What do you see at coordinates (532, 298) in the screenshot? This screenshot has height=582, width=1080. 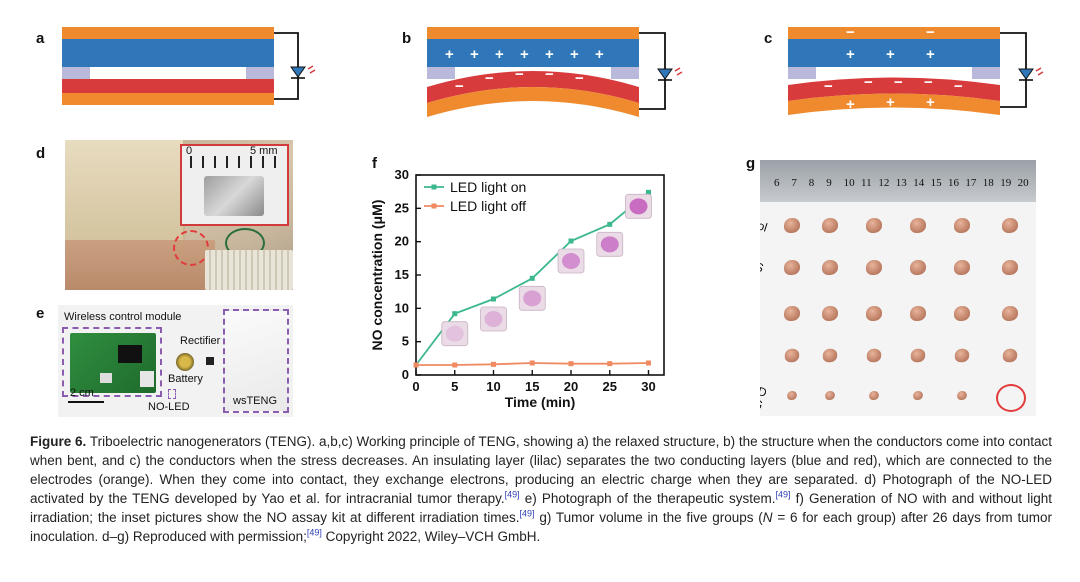 I see `assay-kit-inset` at bounding box center [532, 298].